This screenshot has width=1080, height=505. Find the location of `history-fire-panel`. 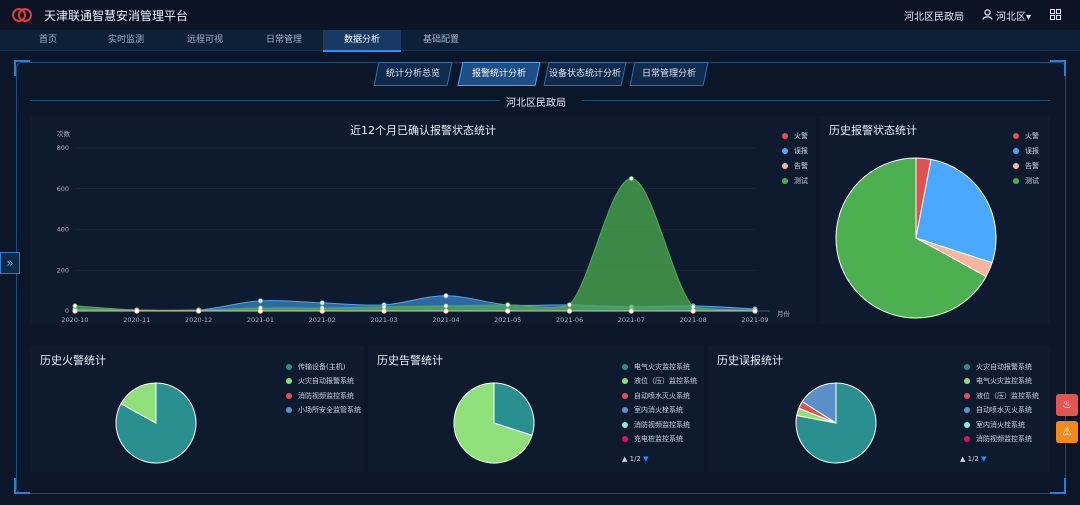

history-fire-panel is located at coordinates (197, 409).